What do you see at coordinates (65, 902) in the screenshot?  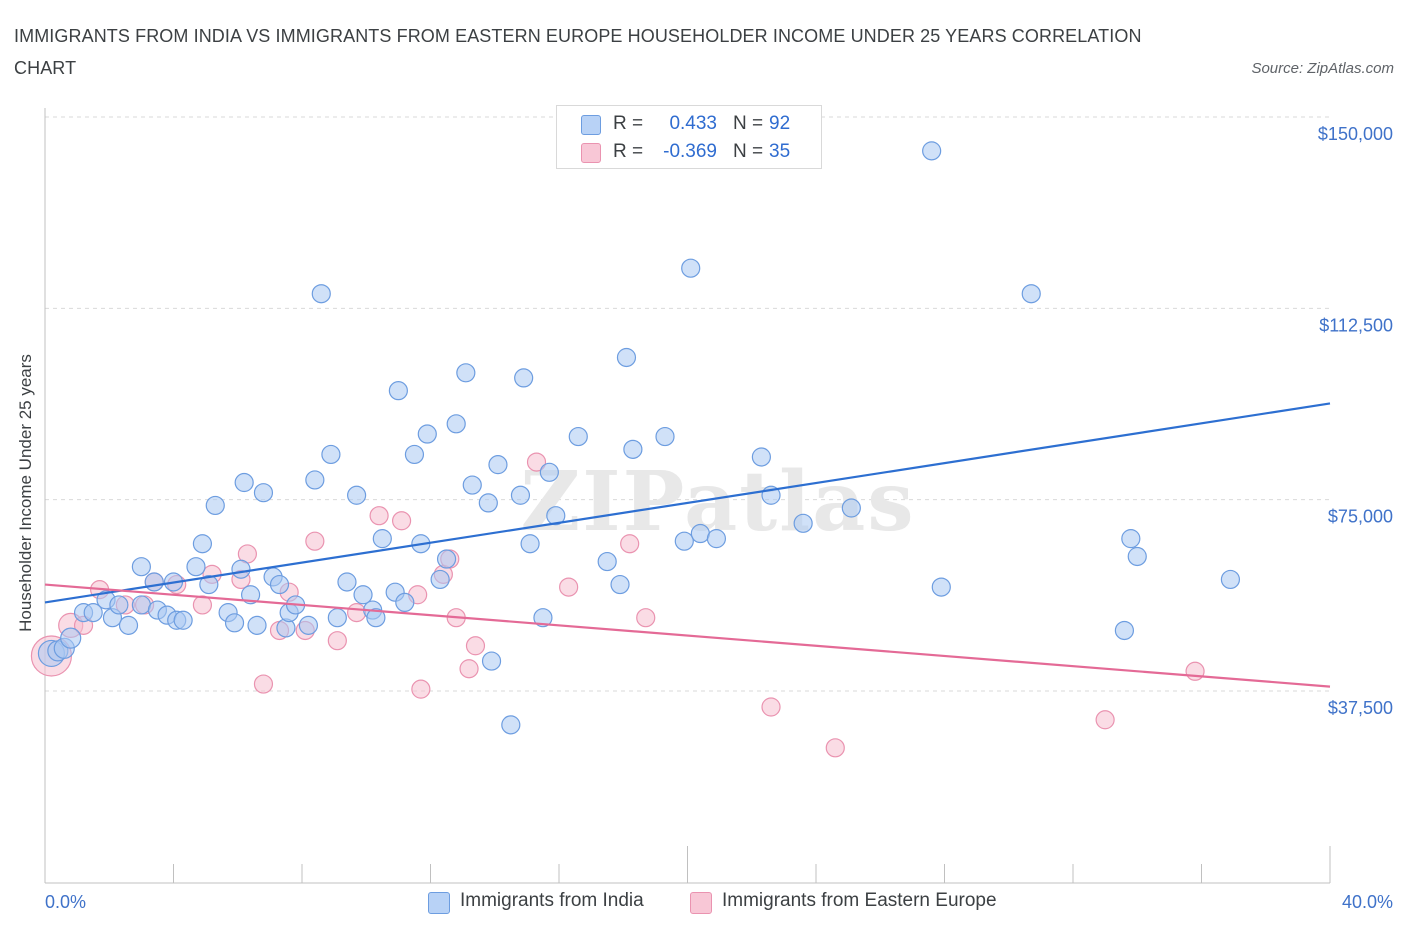 I see `x-tick-label: 0.0%` at bounding box center [65, 902].